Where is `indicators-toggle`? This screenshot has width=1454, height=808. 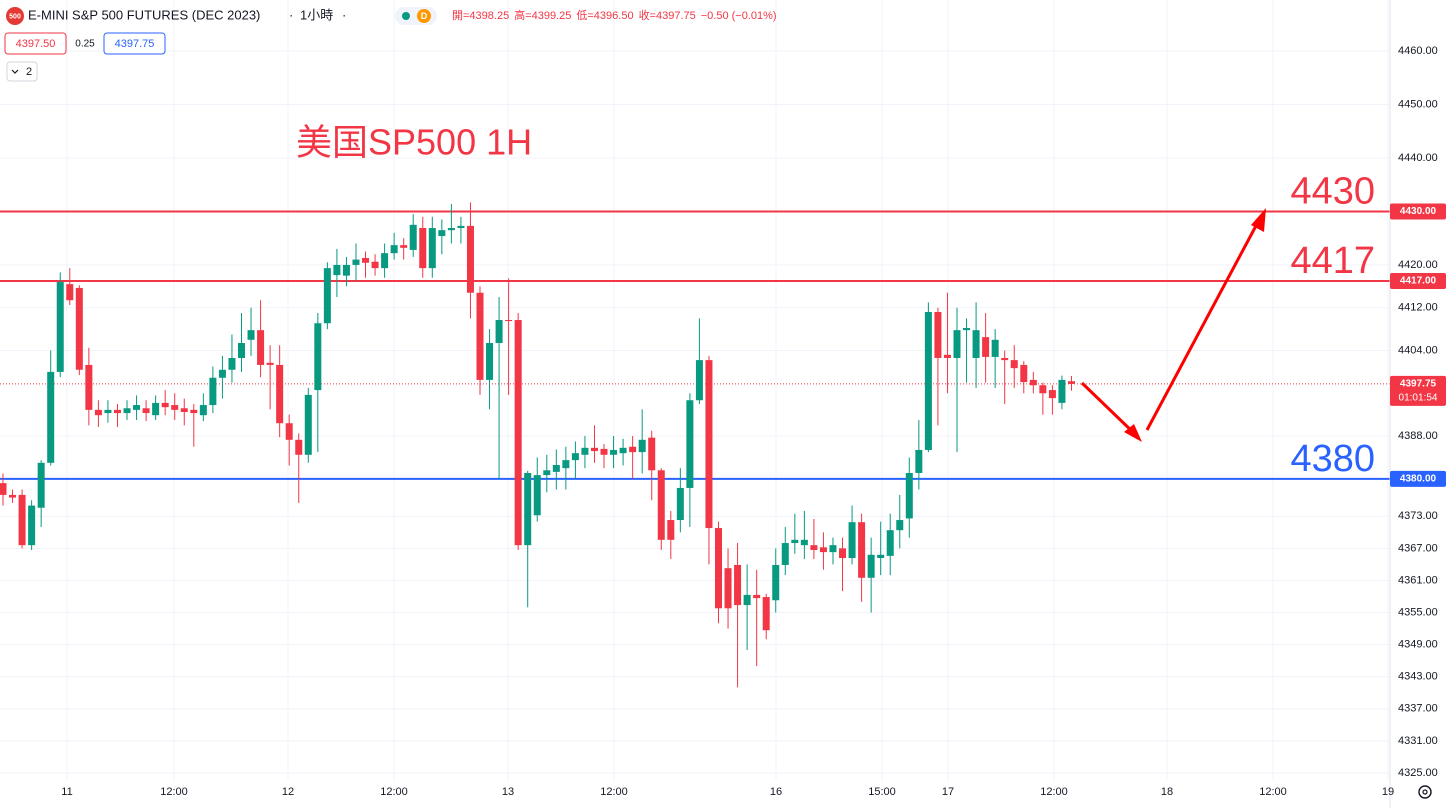 indicators-toggle is located at coordinates (22, 71).